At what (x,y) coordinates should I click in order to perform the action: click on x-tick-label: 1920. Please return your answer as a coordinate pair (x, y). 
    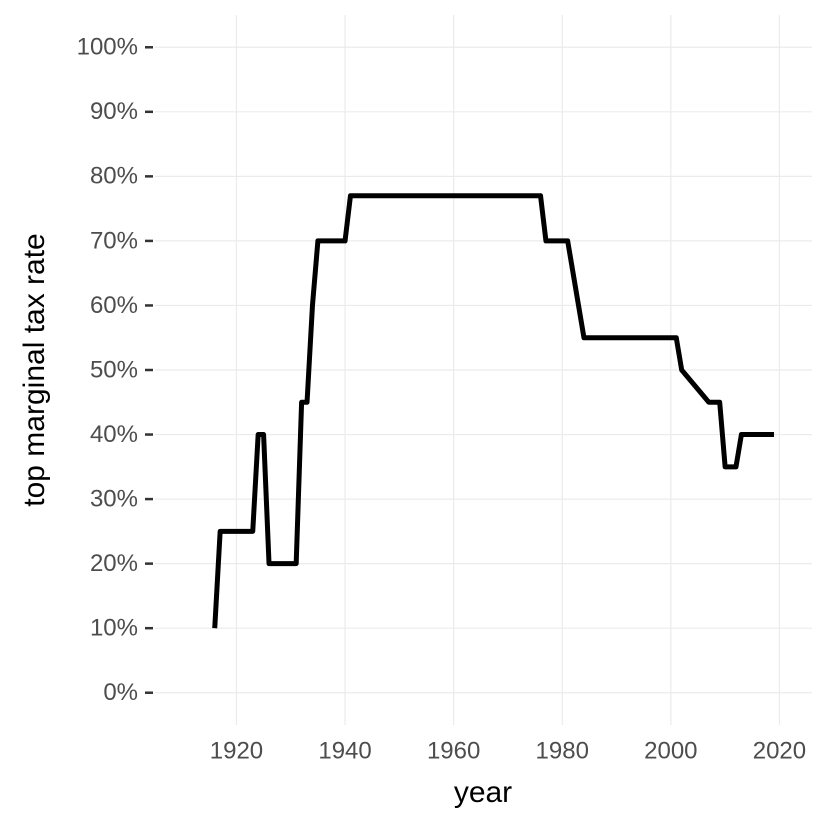
    Looking at the image, I should click on (236, 750).